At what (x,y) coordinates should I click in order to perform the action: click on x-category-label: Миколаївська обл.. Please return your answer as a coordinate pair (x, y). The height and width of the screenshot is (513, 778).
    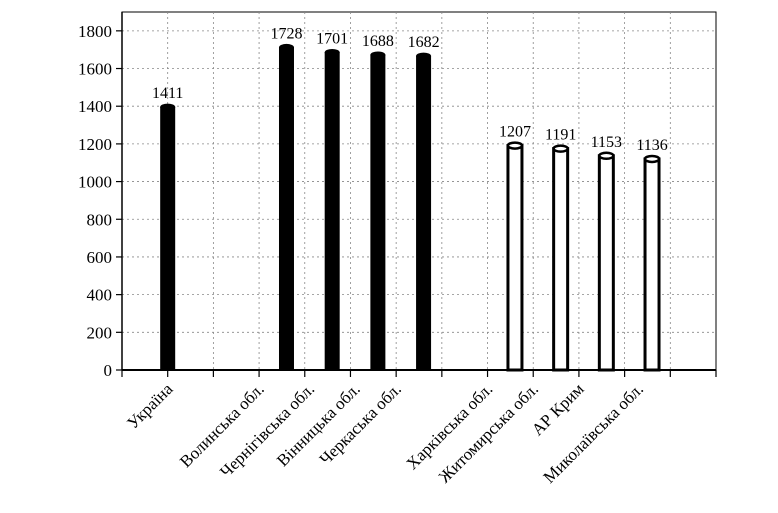
    Looking at the image, I should click on (594, 433).